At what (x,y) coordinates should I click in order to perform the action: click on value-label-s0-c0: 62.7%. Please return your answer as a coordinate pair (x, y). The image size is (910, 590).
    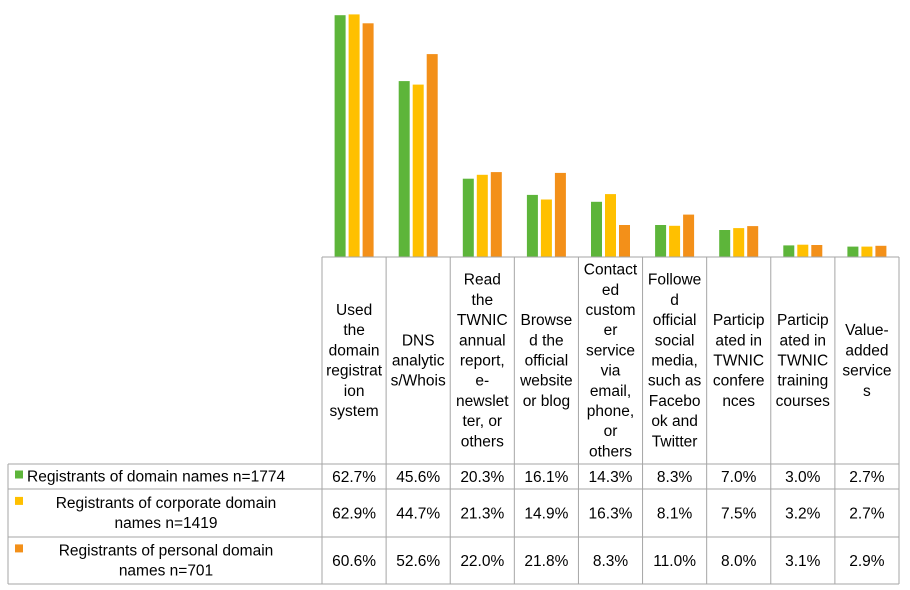
    Looking at the image, I should click on (354, 477).